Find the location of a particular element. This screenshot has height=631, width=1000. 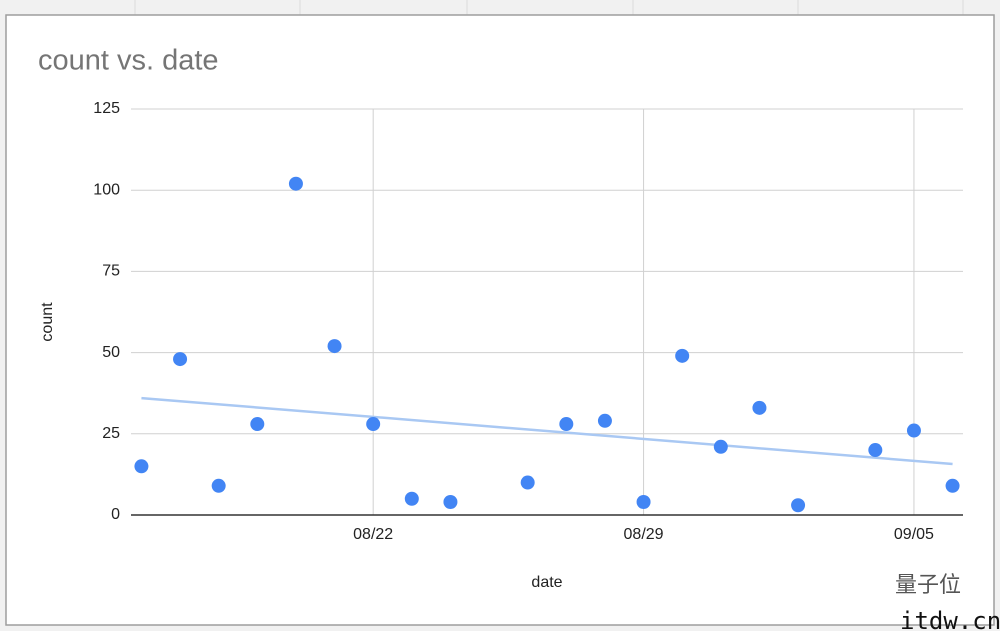

chart-title: count vs. date is located at coordinates (128, 61).